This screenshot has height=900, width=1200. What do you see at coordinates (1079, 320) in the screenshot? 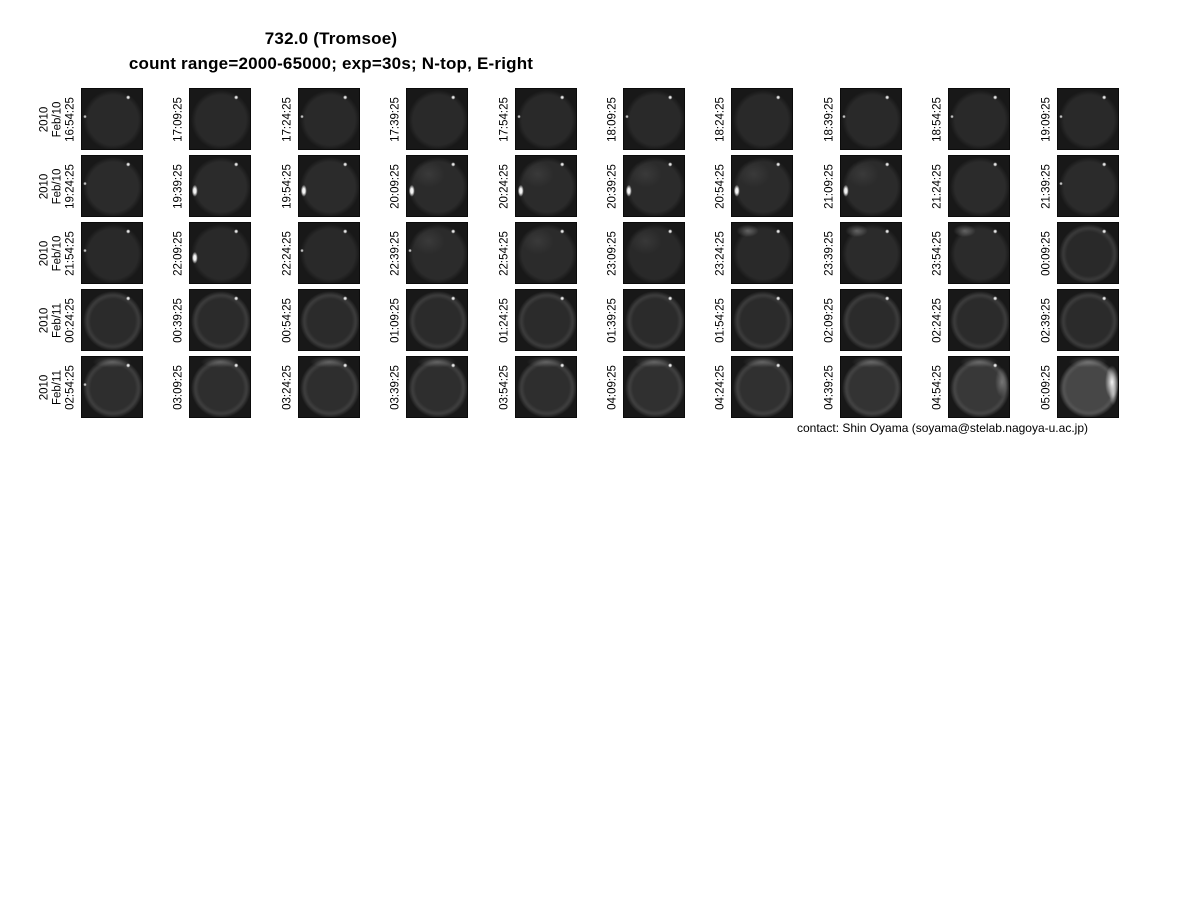
I see `frame-cell: 02:39:25` at bounding box center [1079, 320].